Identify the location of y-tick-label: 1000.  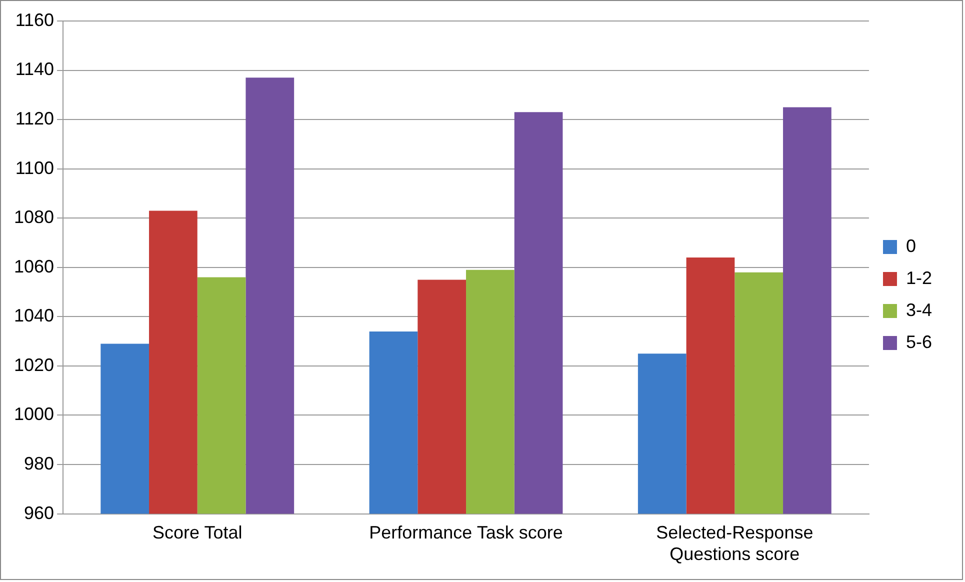
(34, 414).